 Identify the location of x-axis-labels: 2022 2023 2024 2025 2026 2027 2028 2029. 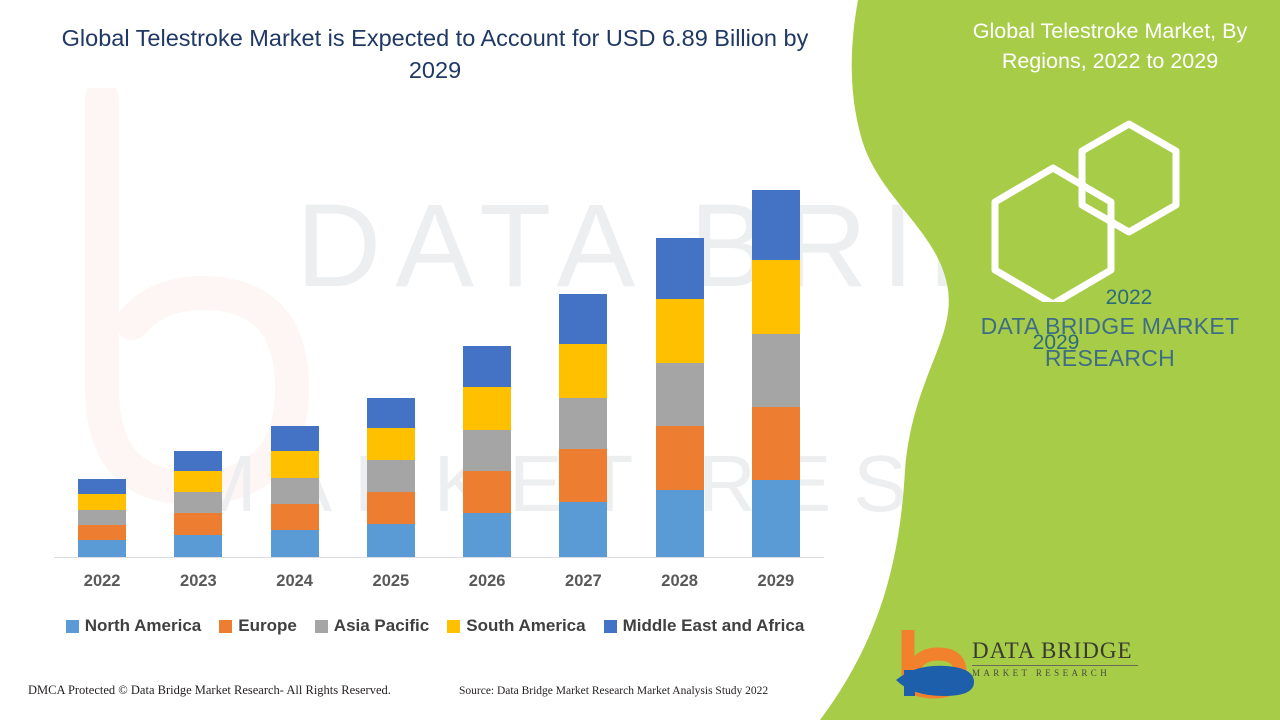
(439, 581).